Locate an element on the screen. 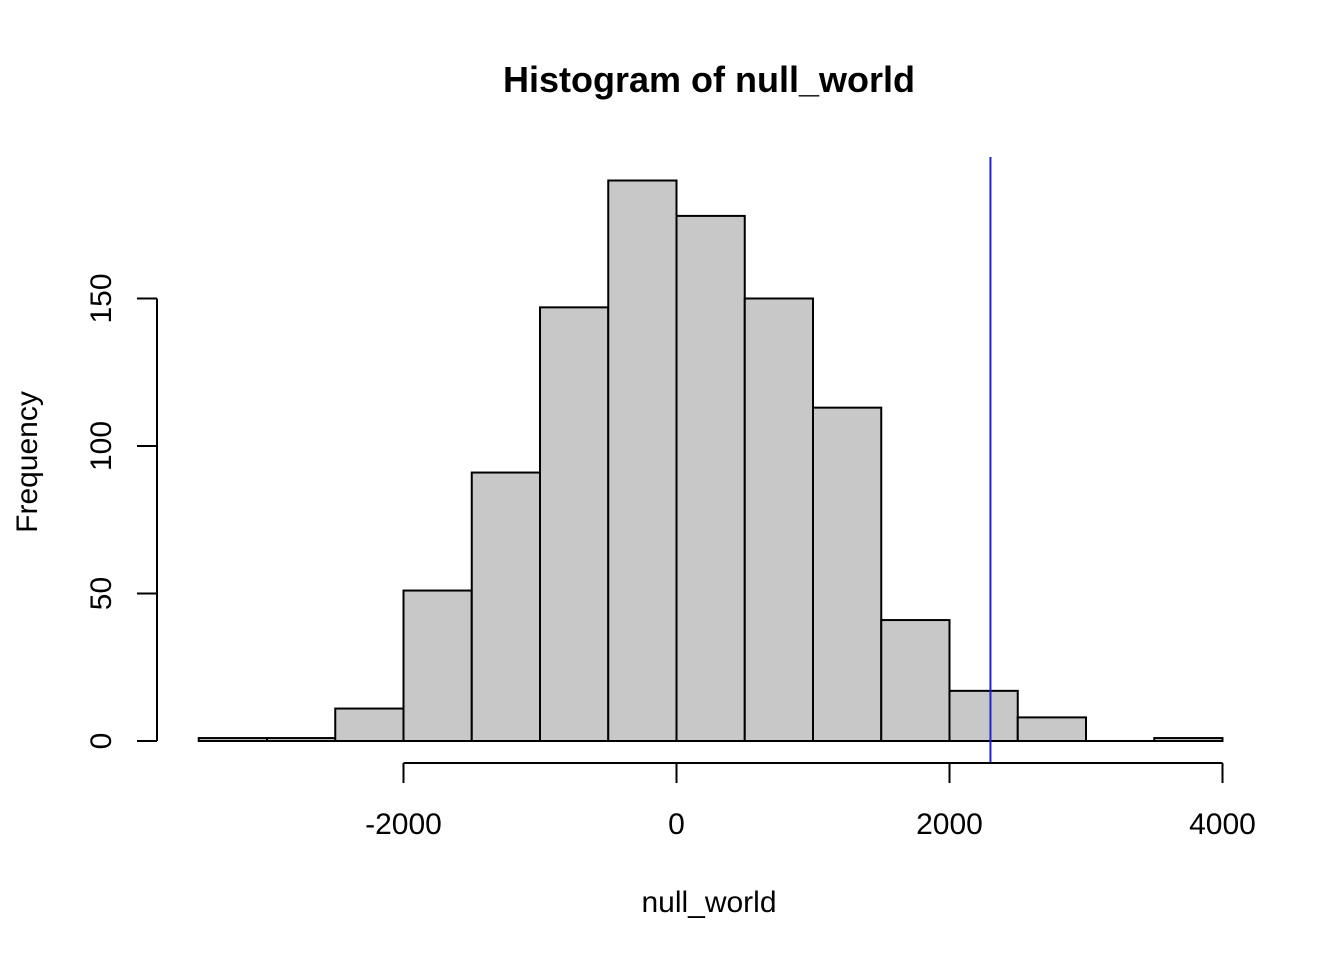 The width and height of the screenshot is (1344, 960). chart-title: Histogram of null_world is located at coordinates (709, 79).